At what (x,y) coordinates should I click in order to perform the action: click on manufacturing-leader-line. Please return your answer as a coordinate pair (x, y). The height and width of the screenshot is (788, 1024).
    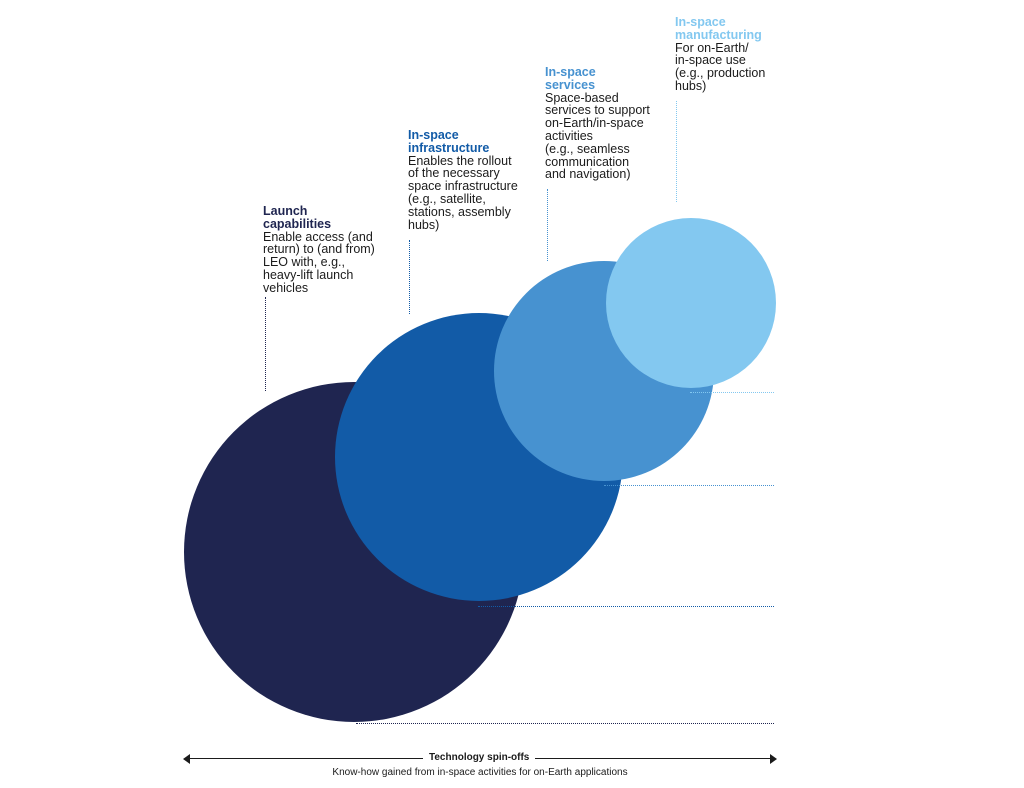
    Looking at the image, I should click on (676, 151).